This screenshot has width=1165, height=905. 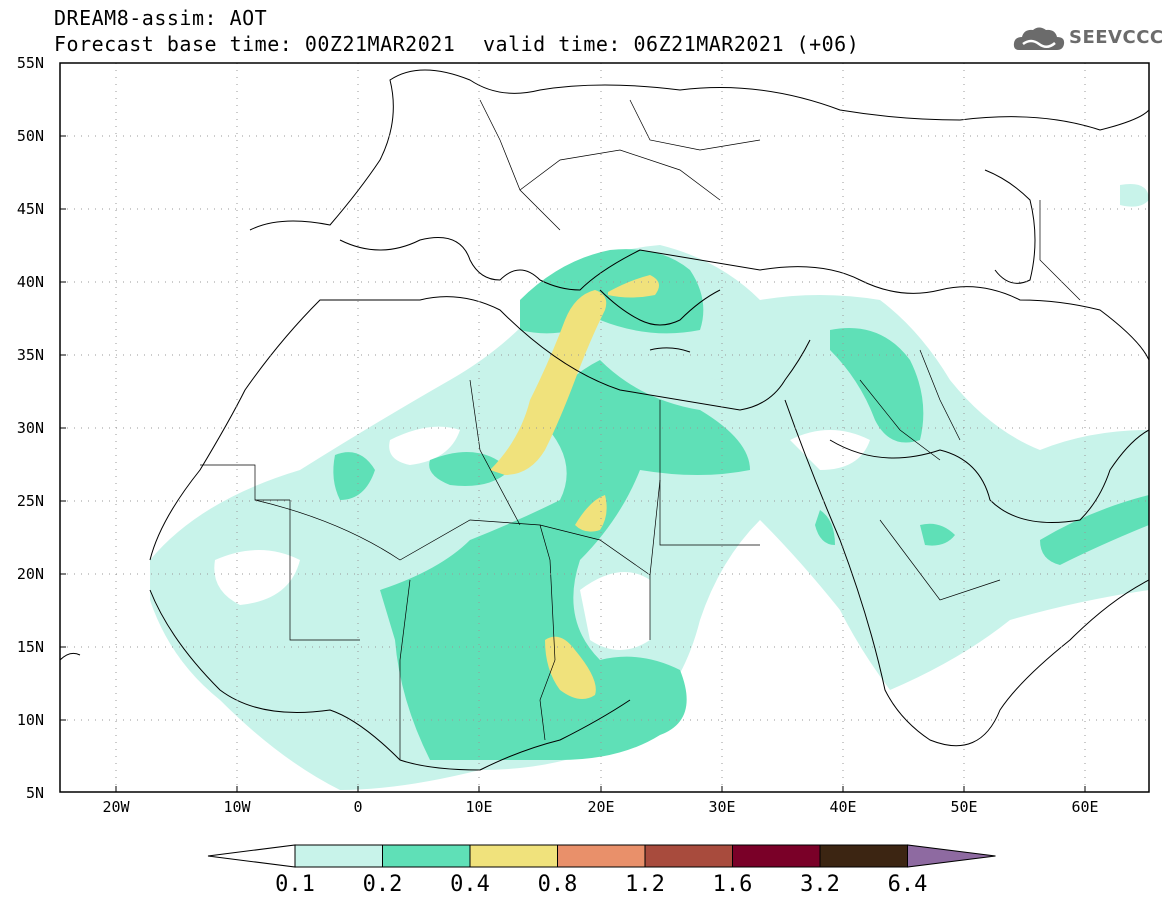 I want to click on lon-label: 0, so click(x=358, y=807).